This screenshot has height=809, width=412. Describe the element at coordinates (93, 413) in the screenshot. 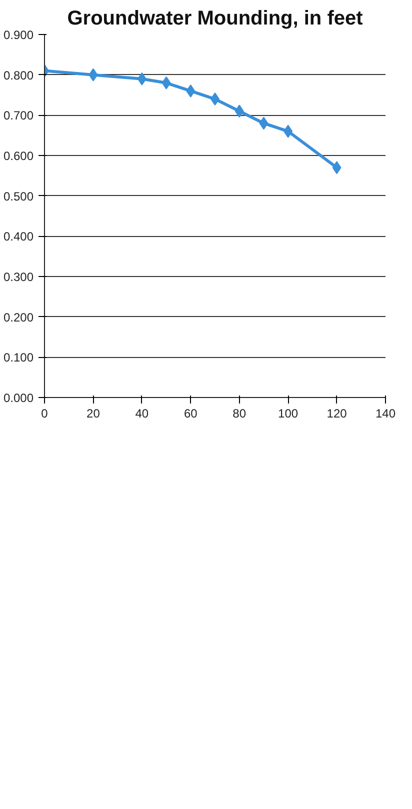

I see `x-tick-label: 20` at that location.